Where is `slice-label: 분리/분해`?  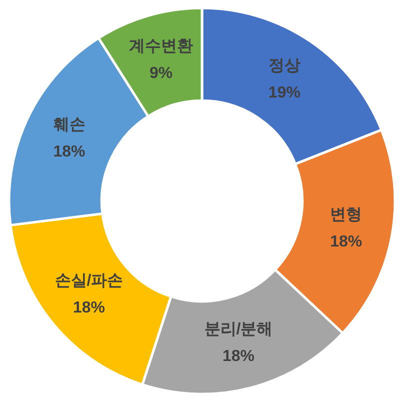
slice-label: 분리/분해 is located at coordinates (238, 329).